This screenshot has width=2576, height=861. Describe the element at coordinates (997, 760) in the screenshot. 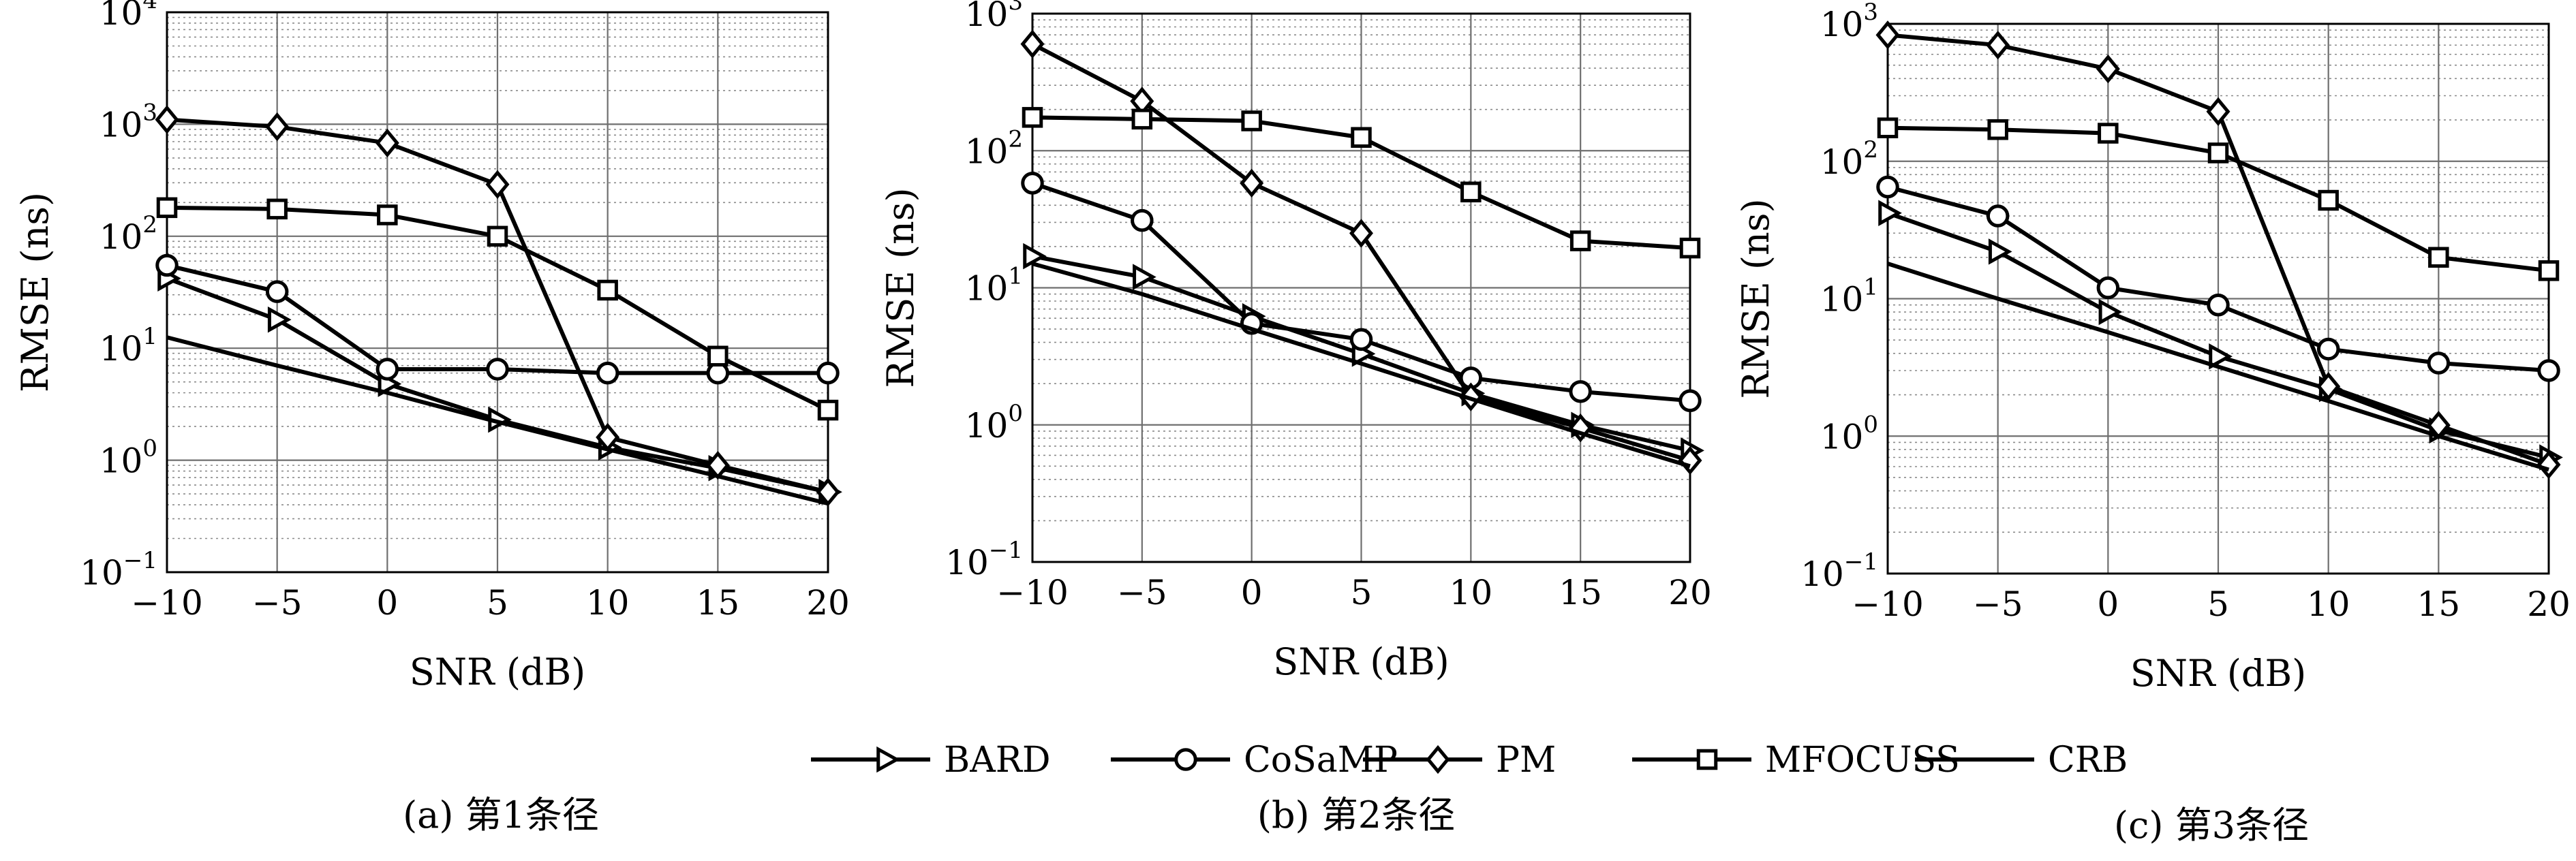

I see `legend-label: BARD` at that location.